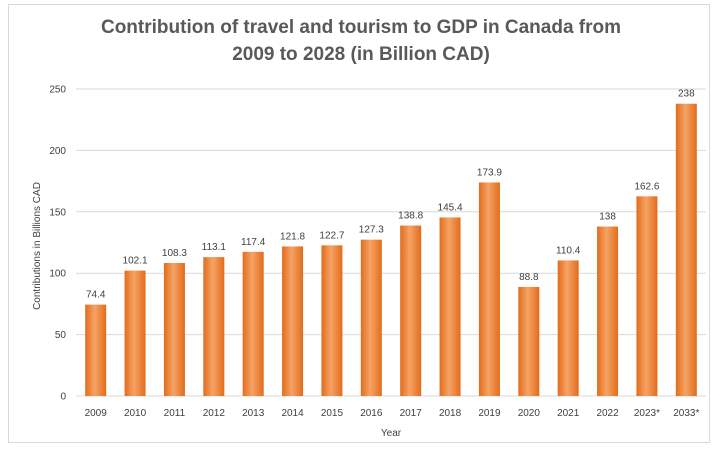  What do you see at coordinates (608, 311) in the screenshot?
I see `bar-2022` at bounding box center [608, 311].